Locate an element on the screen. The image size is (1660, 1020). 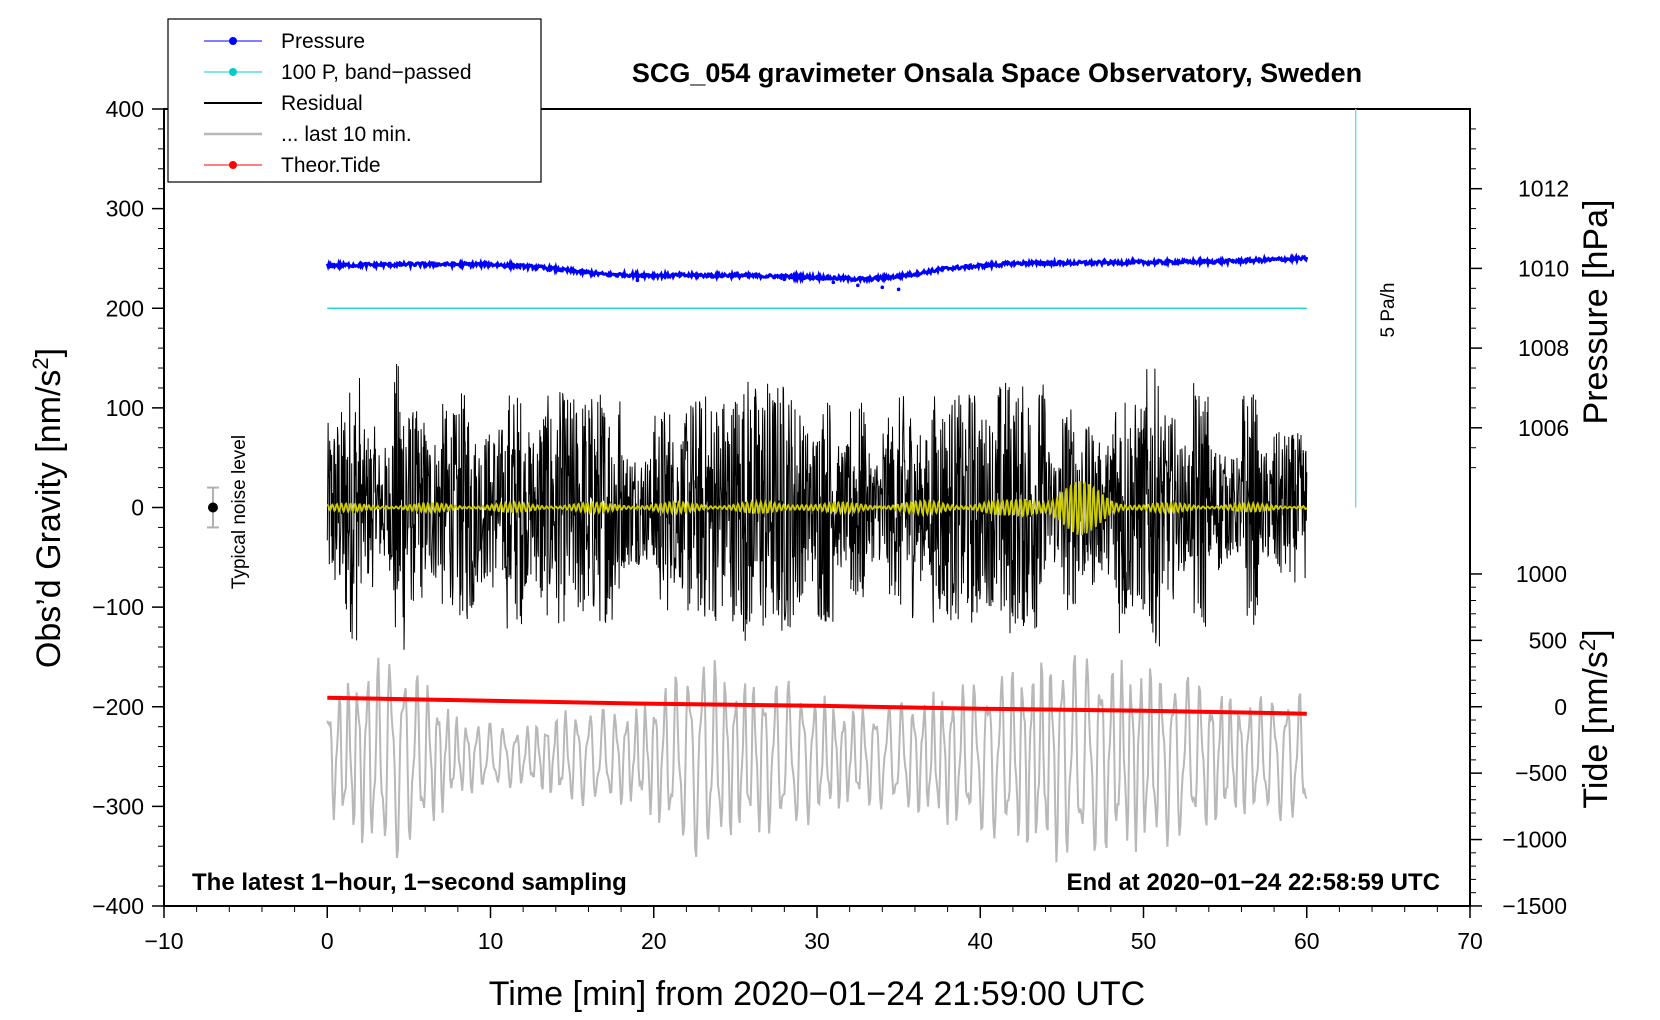
legend-label: Pressure is located at coordinates (323, 41).